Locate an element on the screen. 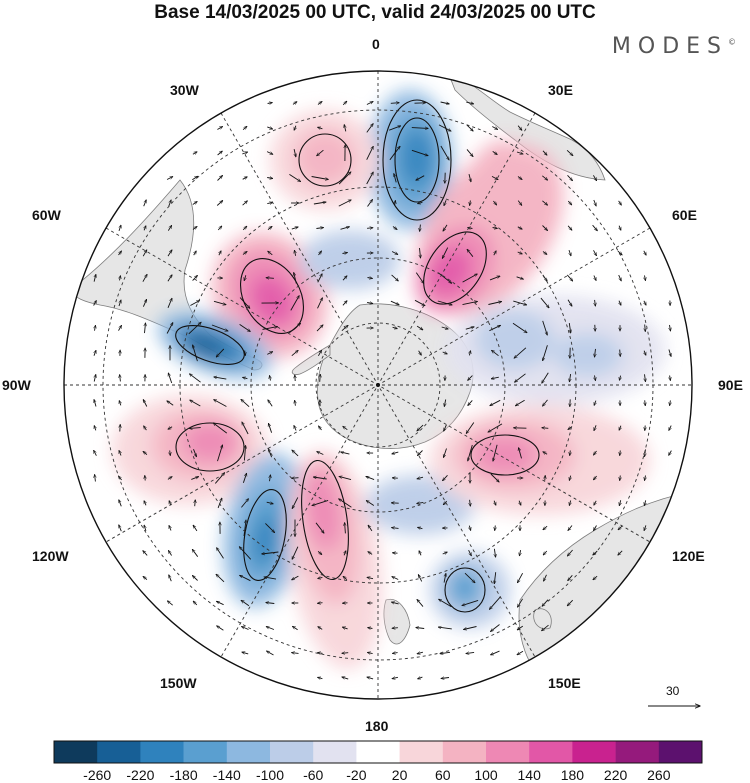 Image resolution: width=750 pixels, height=783 pixels. south-pole-marker is located at coordinates (378, 385).